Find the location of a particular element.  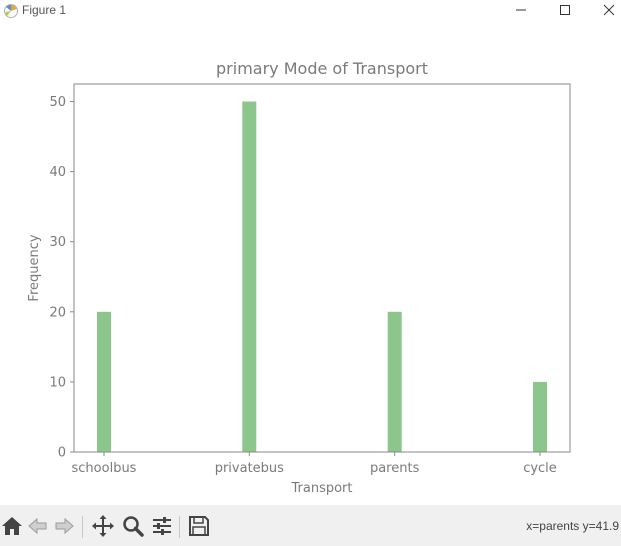

maximize-button is located at coordinates (565, 11).